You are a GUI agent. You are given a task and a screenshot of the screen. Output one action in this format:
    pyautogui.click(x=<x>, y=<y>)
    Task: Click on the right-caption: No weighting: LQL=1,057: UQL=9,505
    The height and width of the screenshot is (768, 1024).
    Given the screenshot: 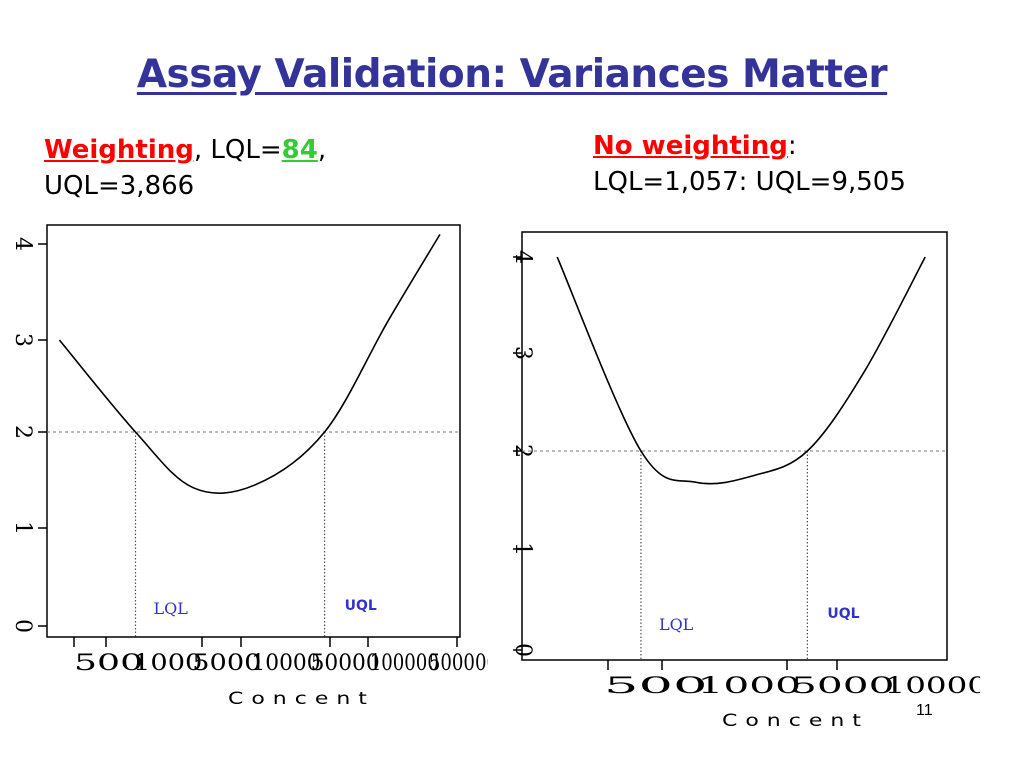 What is the action you would take?
    pyautogui.click(x=749, y=164)
    